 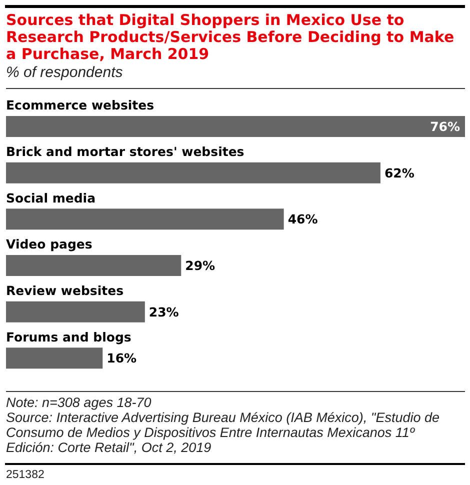 What do you see at coordinates (51, 198) in the screenshot?
I see `y-tick-label: Social media` at bounding box center [51, 198].